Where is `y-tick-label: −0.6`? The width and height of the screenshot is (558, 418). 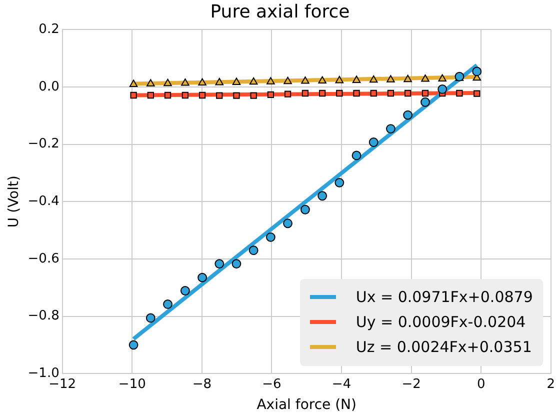
y-tick-label: −0.6 is located at coordinates (44, 258).